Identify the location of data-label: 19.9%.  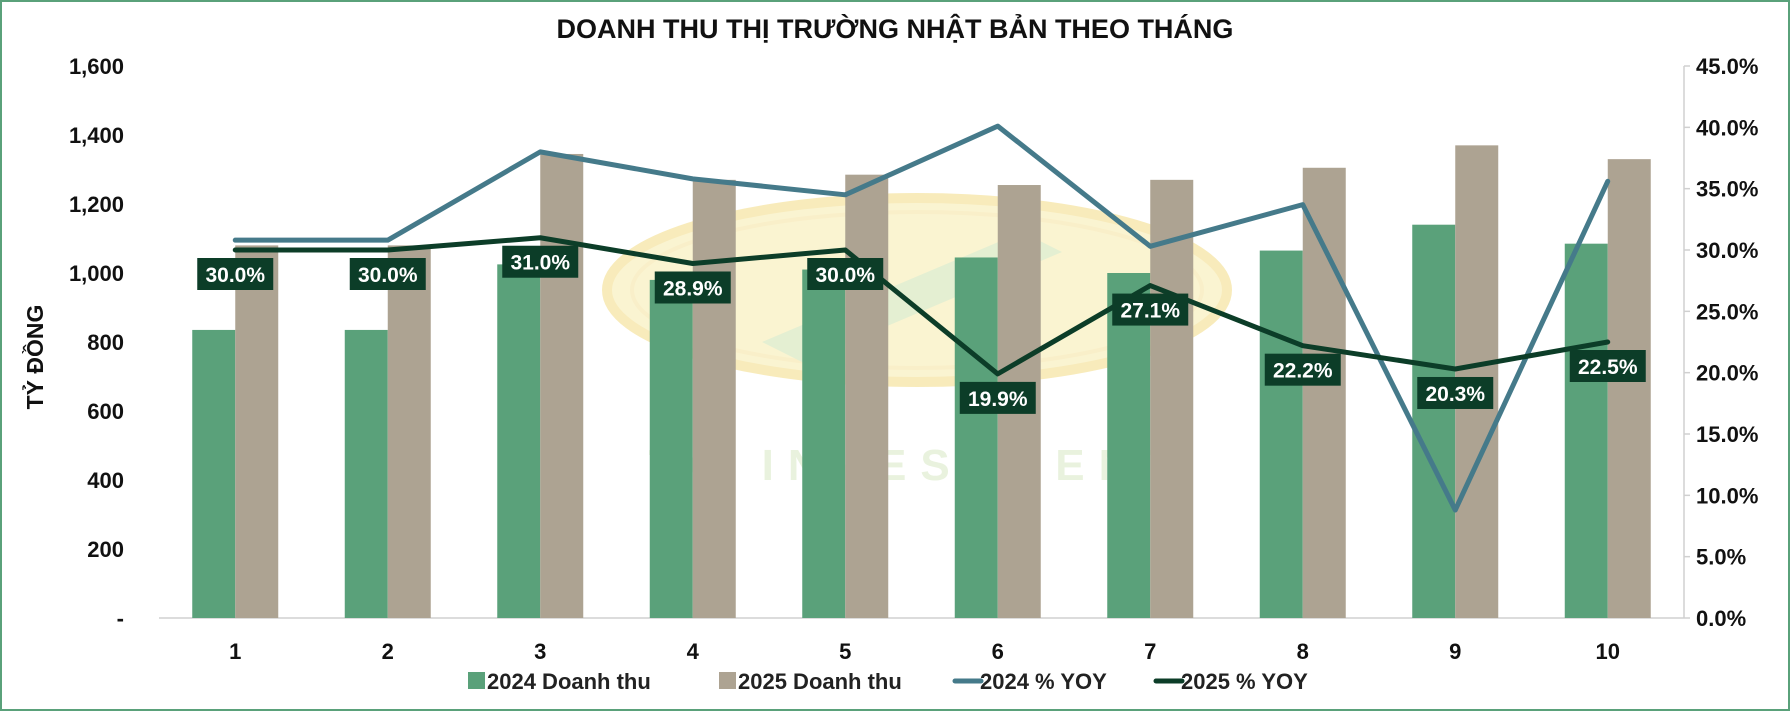
(998, 399).